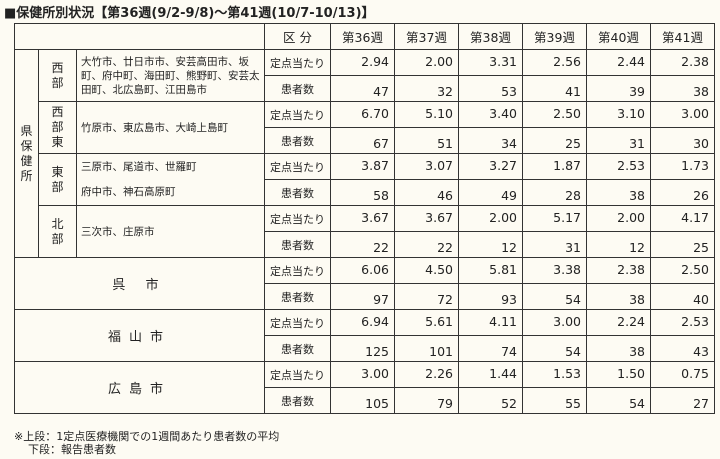 The height and width of the screenshot is (459, 720). I want to click on table-row: 患者数 97 72 93 54 38 40, so click(365, 296).